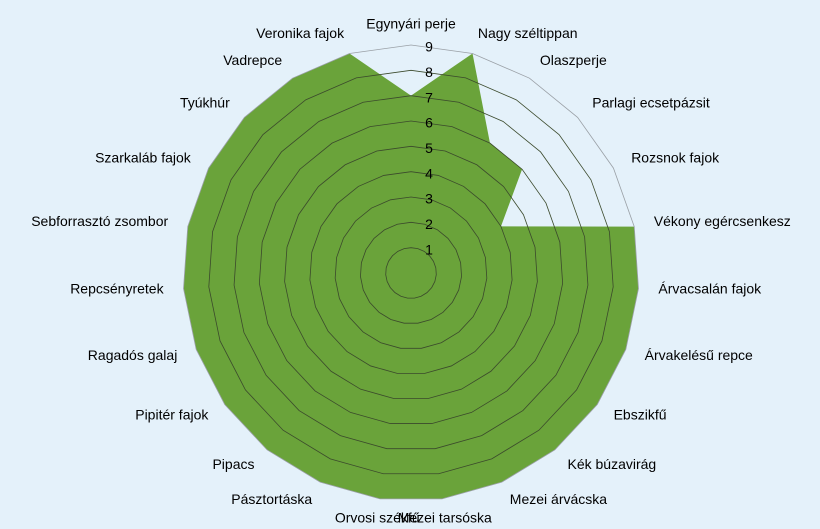  Describe the element at coordinates (143, 158) in the screenshot. I see `category-label: Szarkaláb fajok` at that location.